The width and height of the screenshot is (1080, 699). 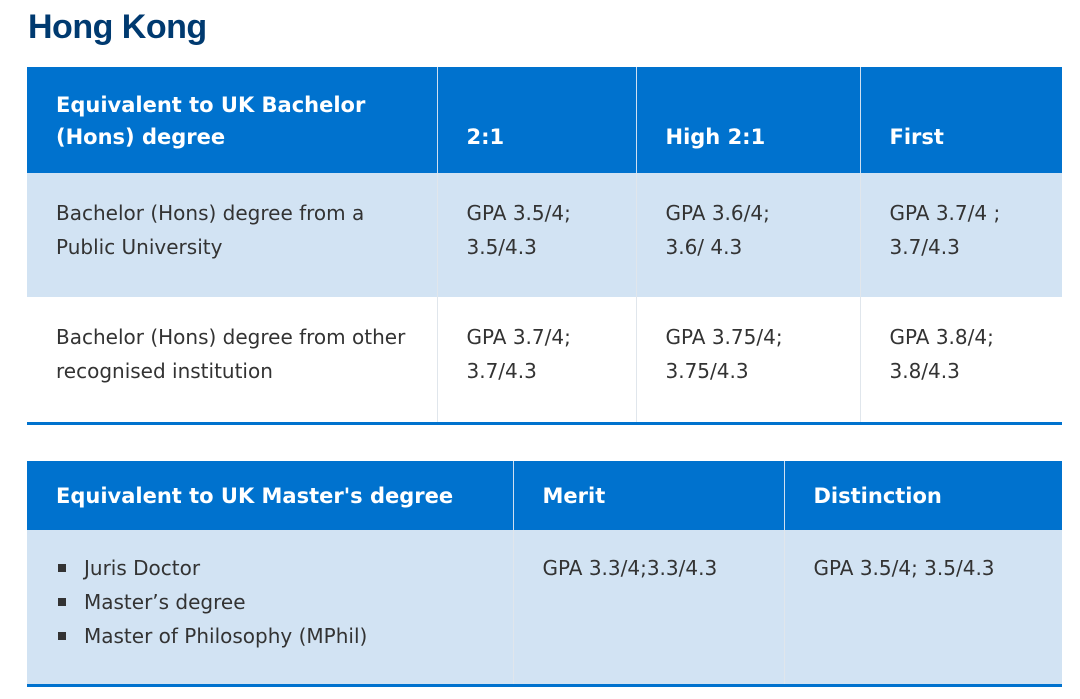 I want to click on gpa-4-scale: GPA 3.6/4;, so click(x=717, y=213).